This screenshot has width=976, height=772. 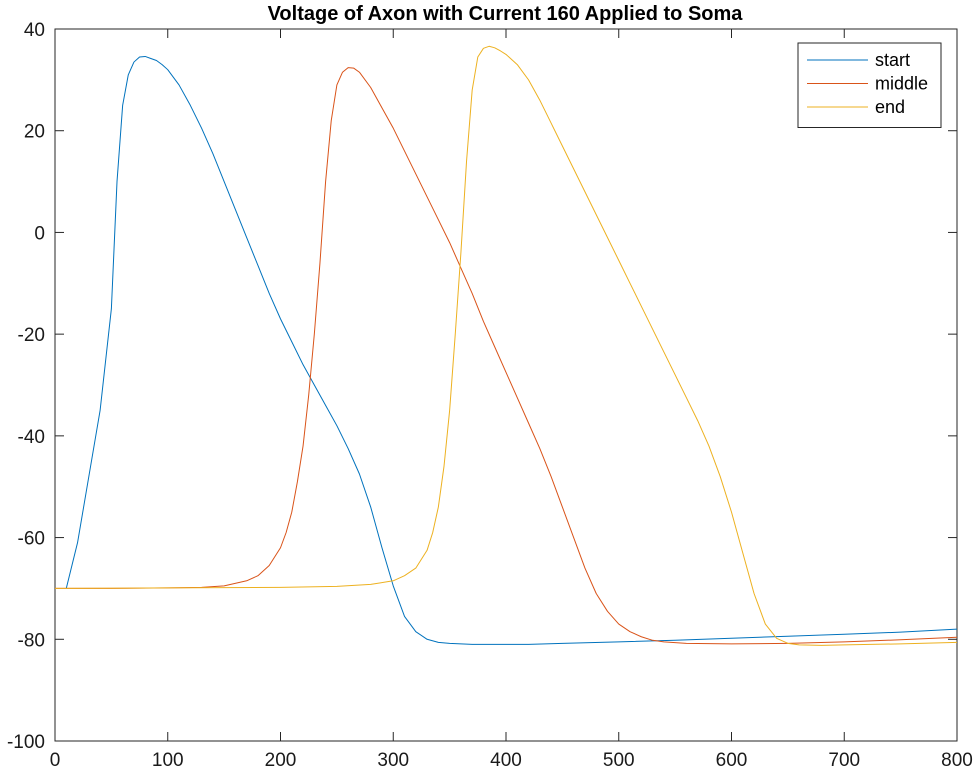 I want to click on legend-label: start, so click(x=892, y=60).